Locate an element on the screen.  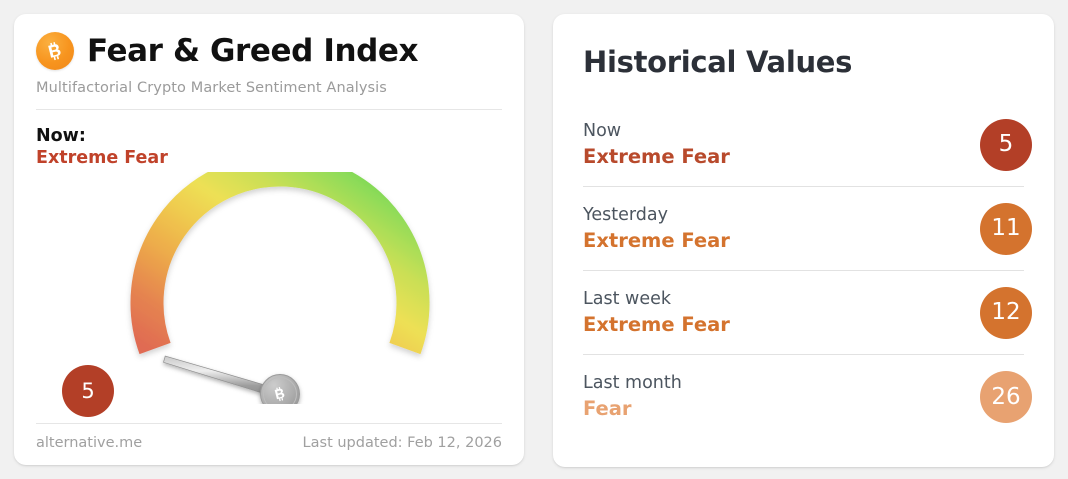
history-row-last-week: Last week Extreme Fear 12 is located at coordinates (807, 313).